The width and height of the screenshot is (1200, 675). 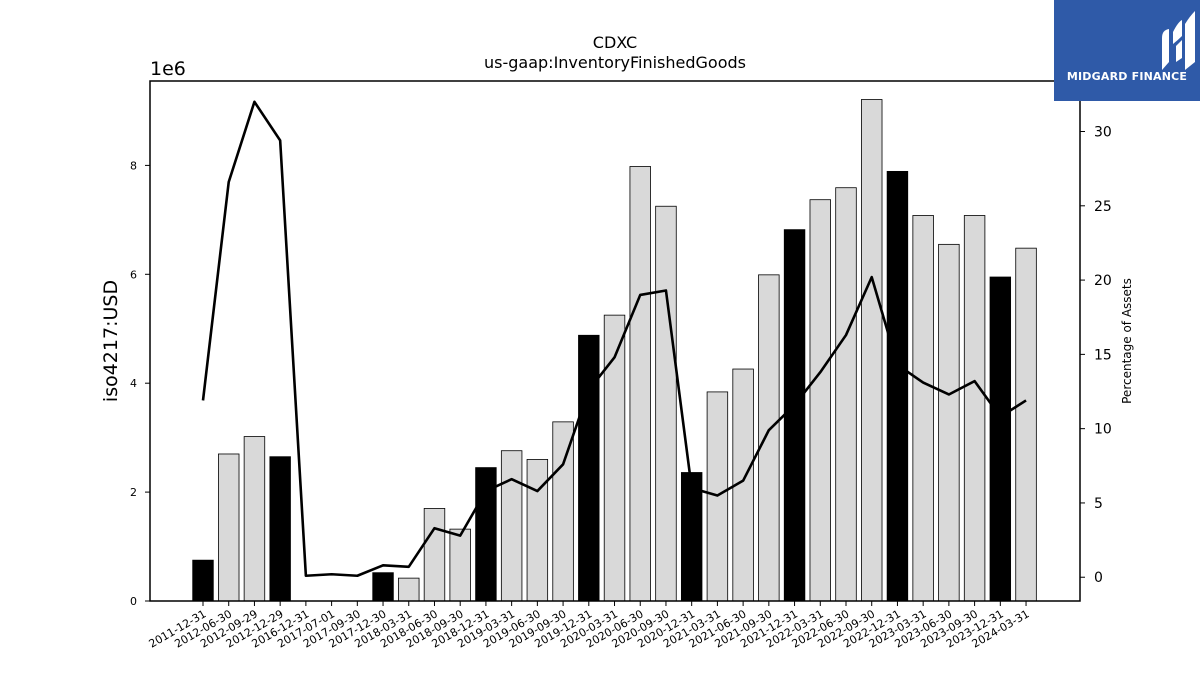 I want to click on brand-logo: MIDGARD FINANCE, so click(x=1127, y=50).